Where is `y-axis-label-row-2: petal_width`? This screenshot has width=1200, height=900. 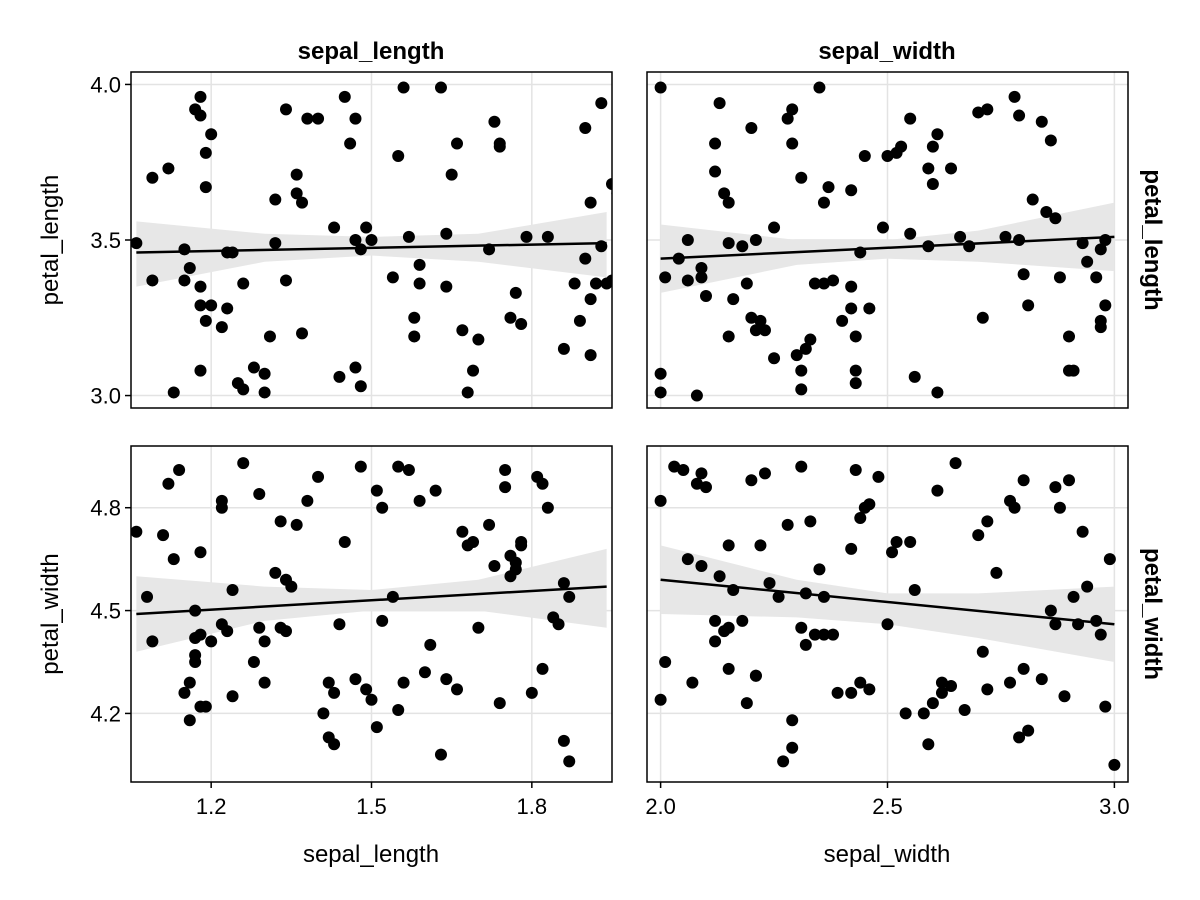 y-axis-label-row-2: petal_width is located at coordinates (50, 613).